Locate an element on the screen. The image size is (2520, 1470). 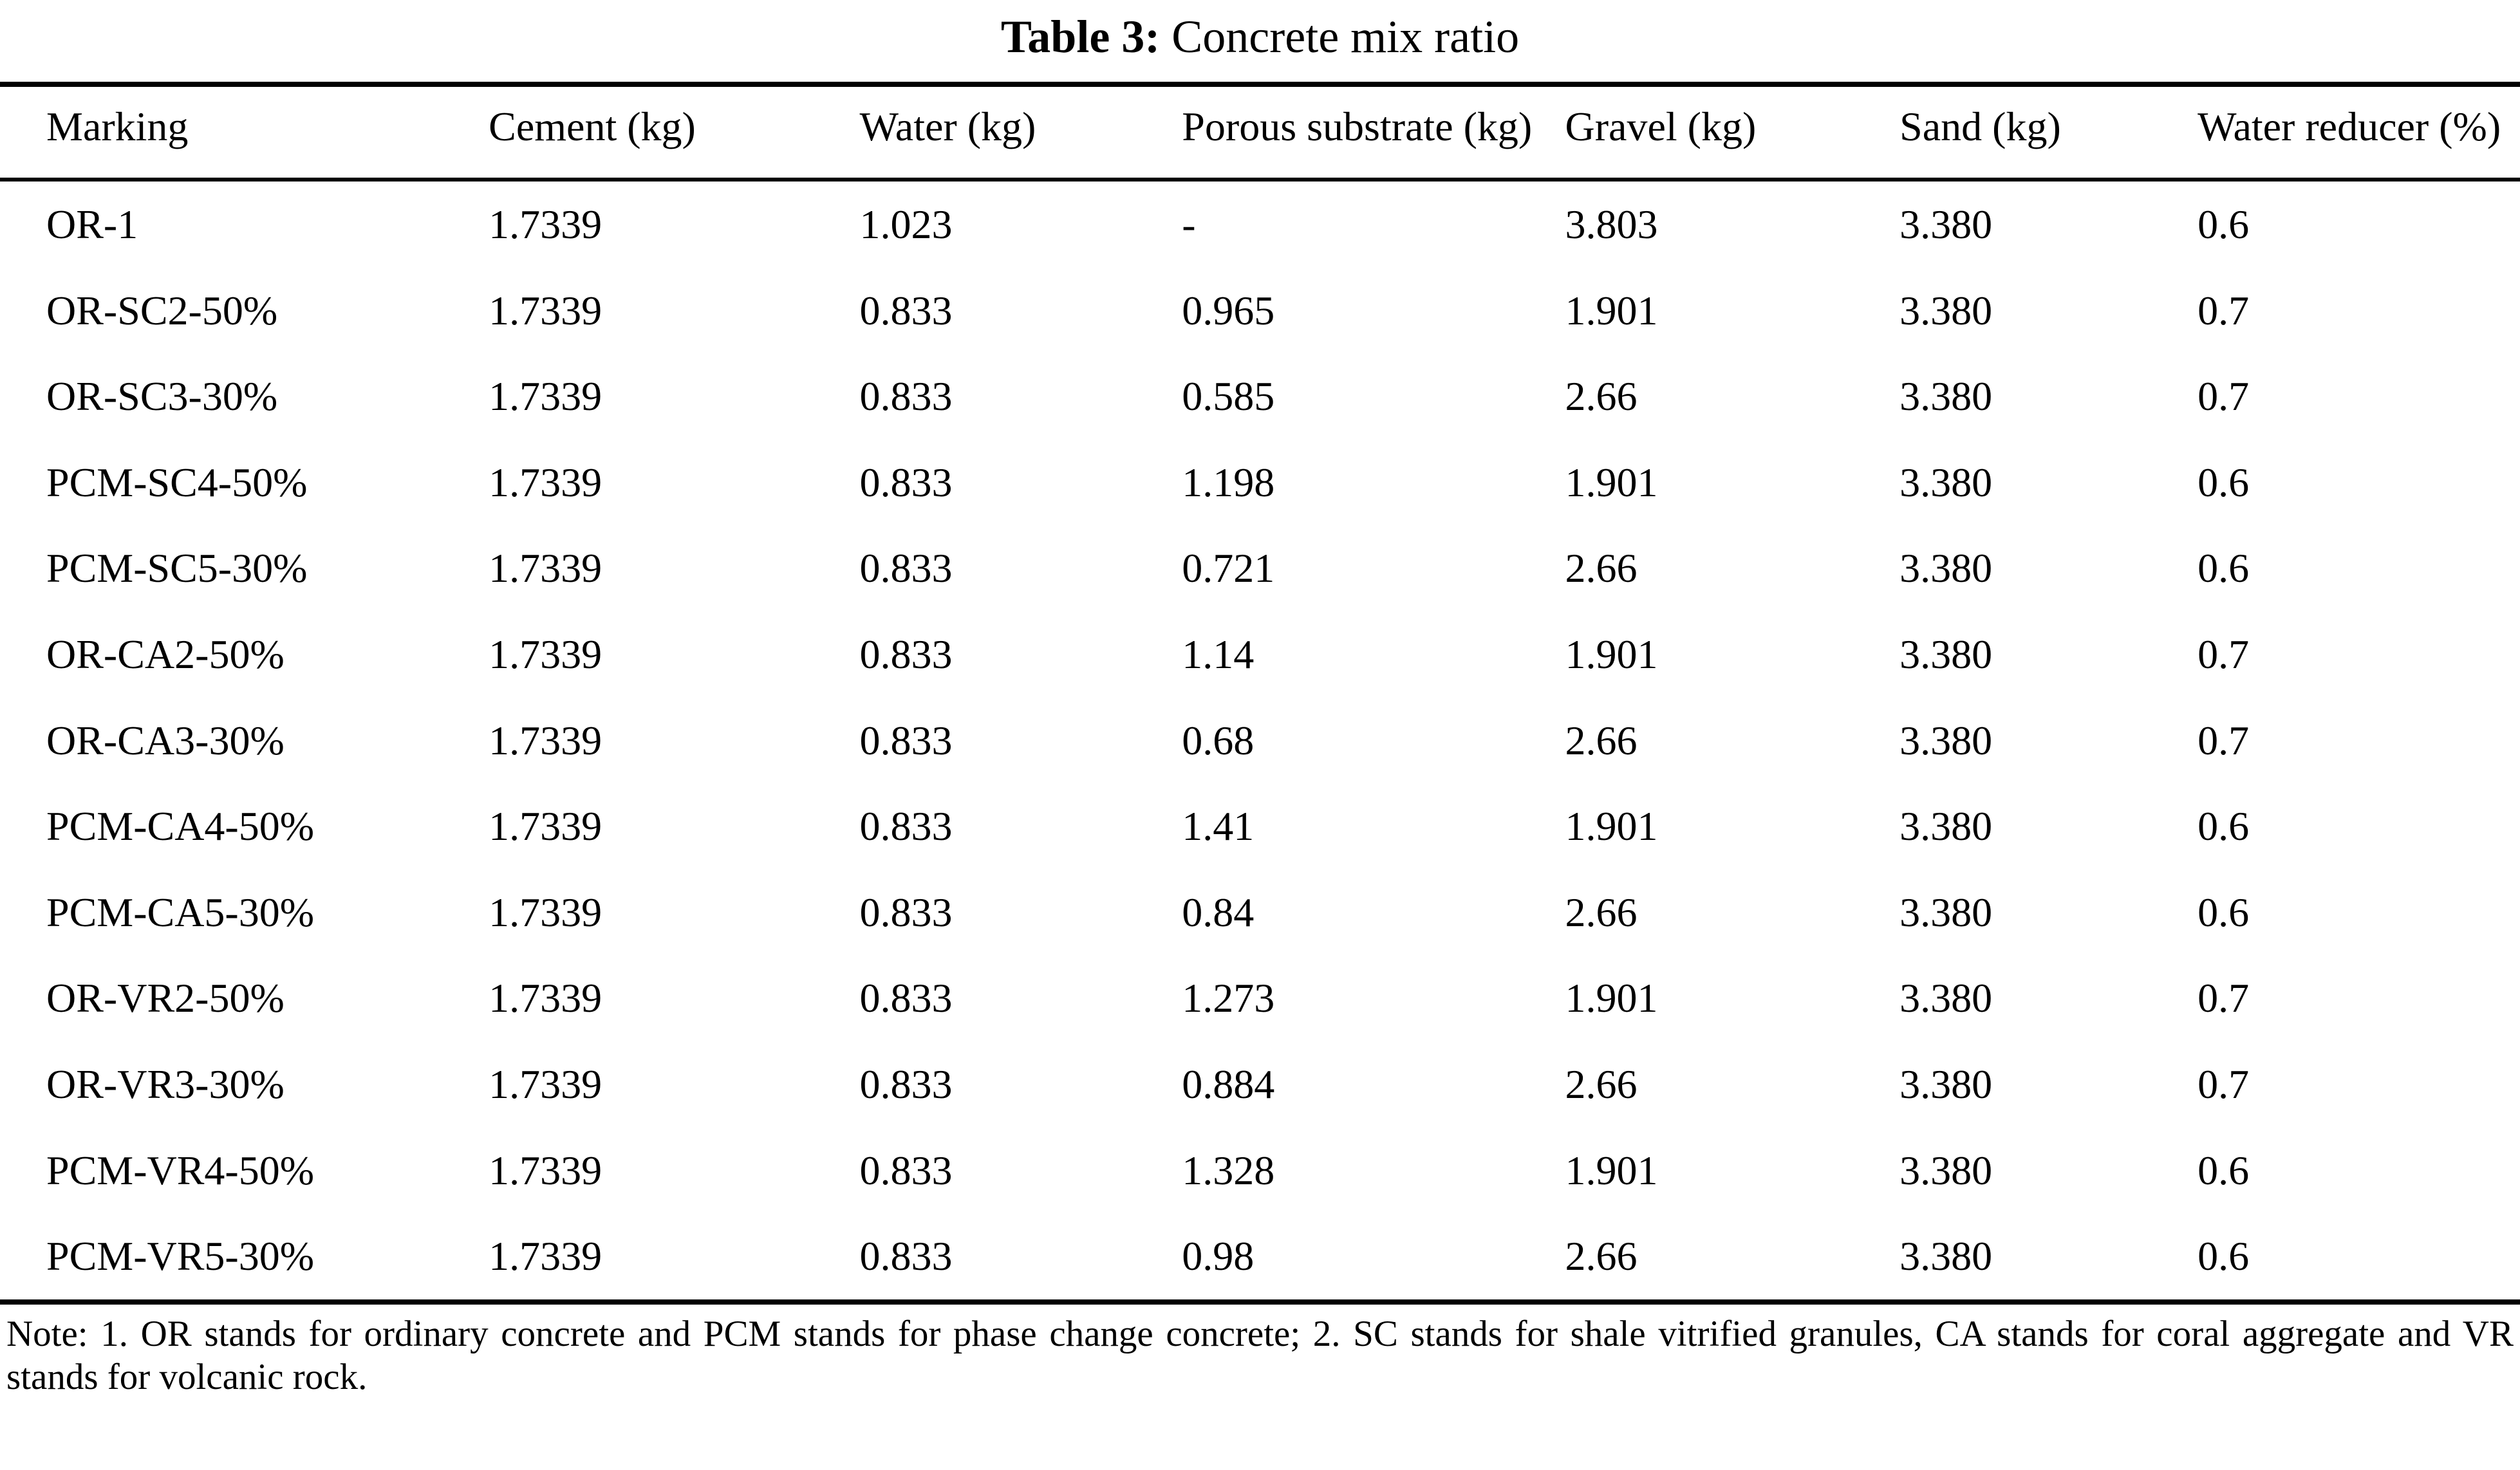
table-row: PCM-CA4-50% 1.7339 0.833 1.41 1.901 3.380 0.6 is located at coordinates (1260, 826).